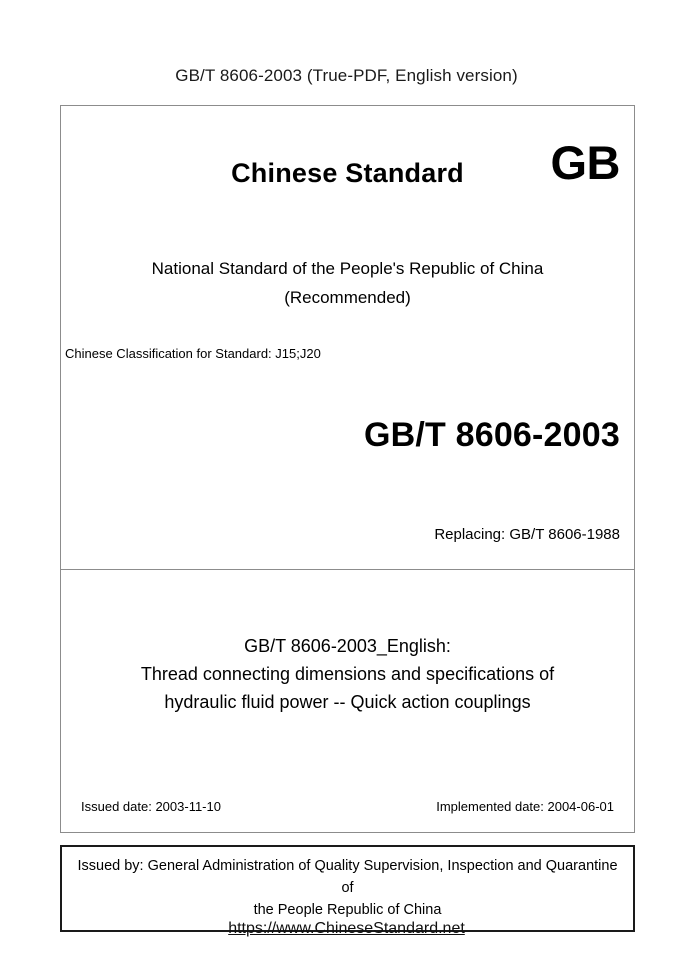  I want to click on standard-number: GB/T 8606-2003, so click(491, 435).